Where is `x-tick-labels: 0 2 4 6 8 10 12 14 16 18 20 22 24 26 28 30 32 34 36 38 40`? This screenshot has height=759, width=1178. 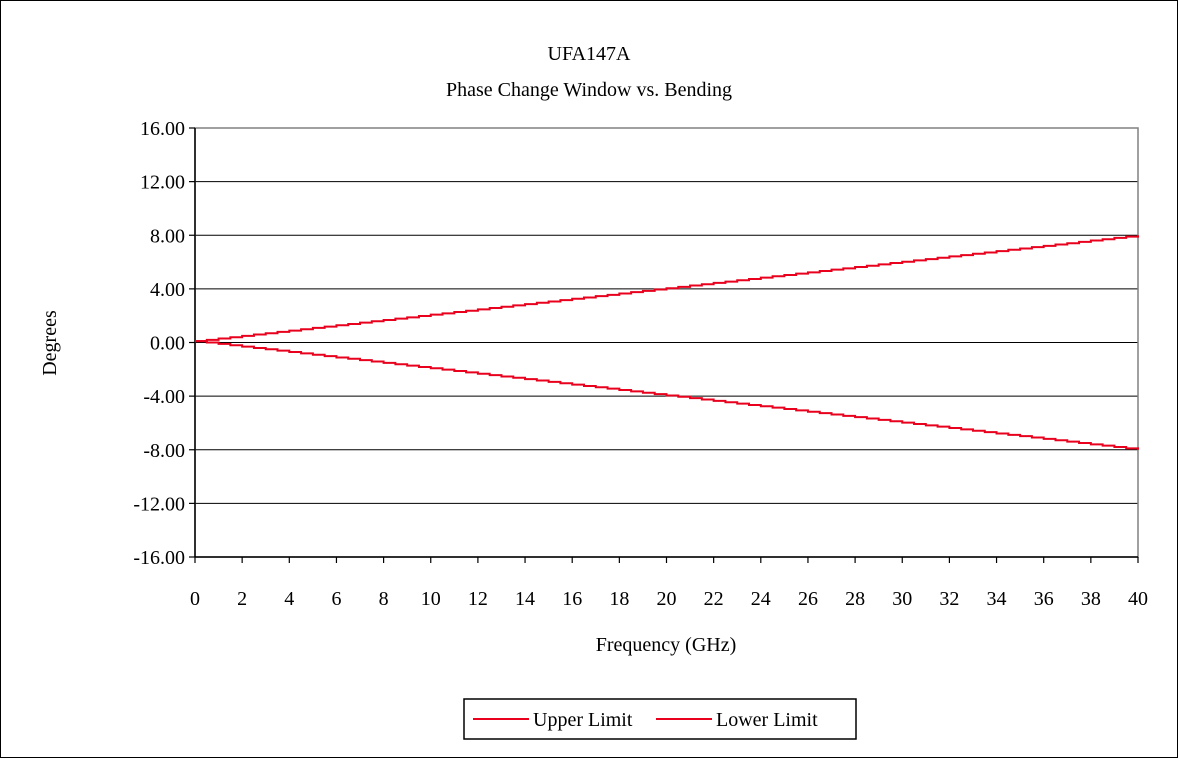 x-tick-labels: 0 2 4 6 8 10 12 14 16 18 20 22 24 26 28 30 32 34 36 38 40 is located at coordinates (669, 599).